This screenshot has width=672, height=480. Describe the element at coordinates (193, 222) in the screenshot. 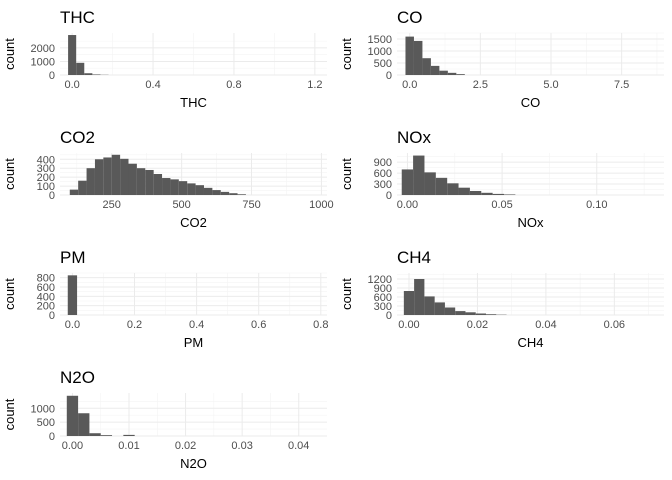

I see `x-axis-label: CO2` at that location.